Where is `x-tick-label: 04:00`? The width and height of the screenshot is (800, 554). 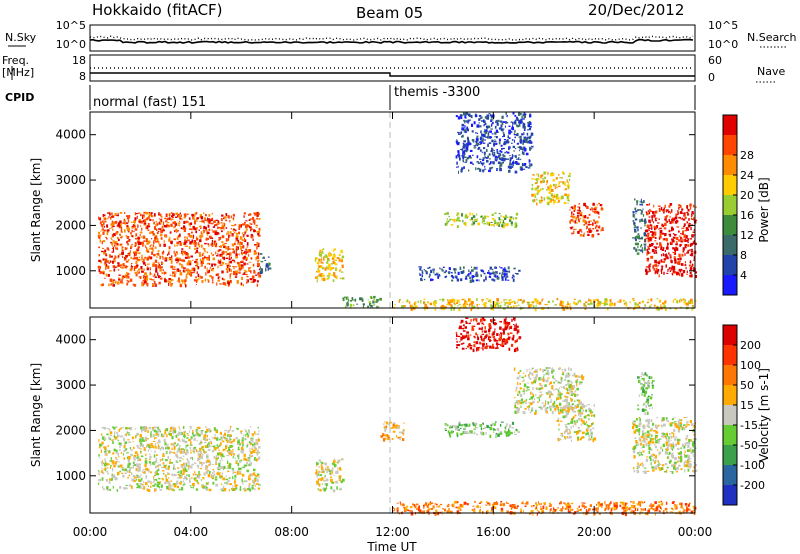 x-tick-label: 04:00 is located at coordinates (191, 532).